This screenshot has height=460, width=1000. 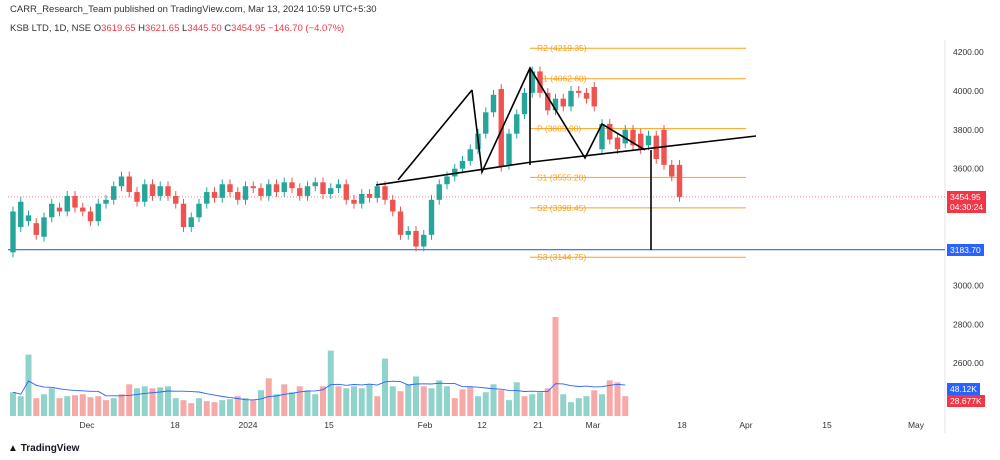 I want to click on pivot-label: S1 (3555.20), so click(x=561, y=177).